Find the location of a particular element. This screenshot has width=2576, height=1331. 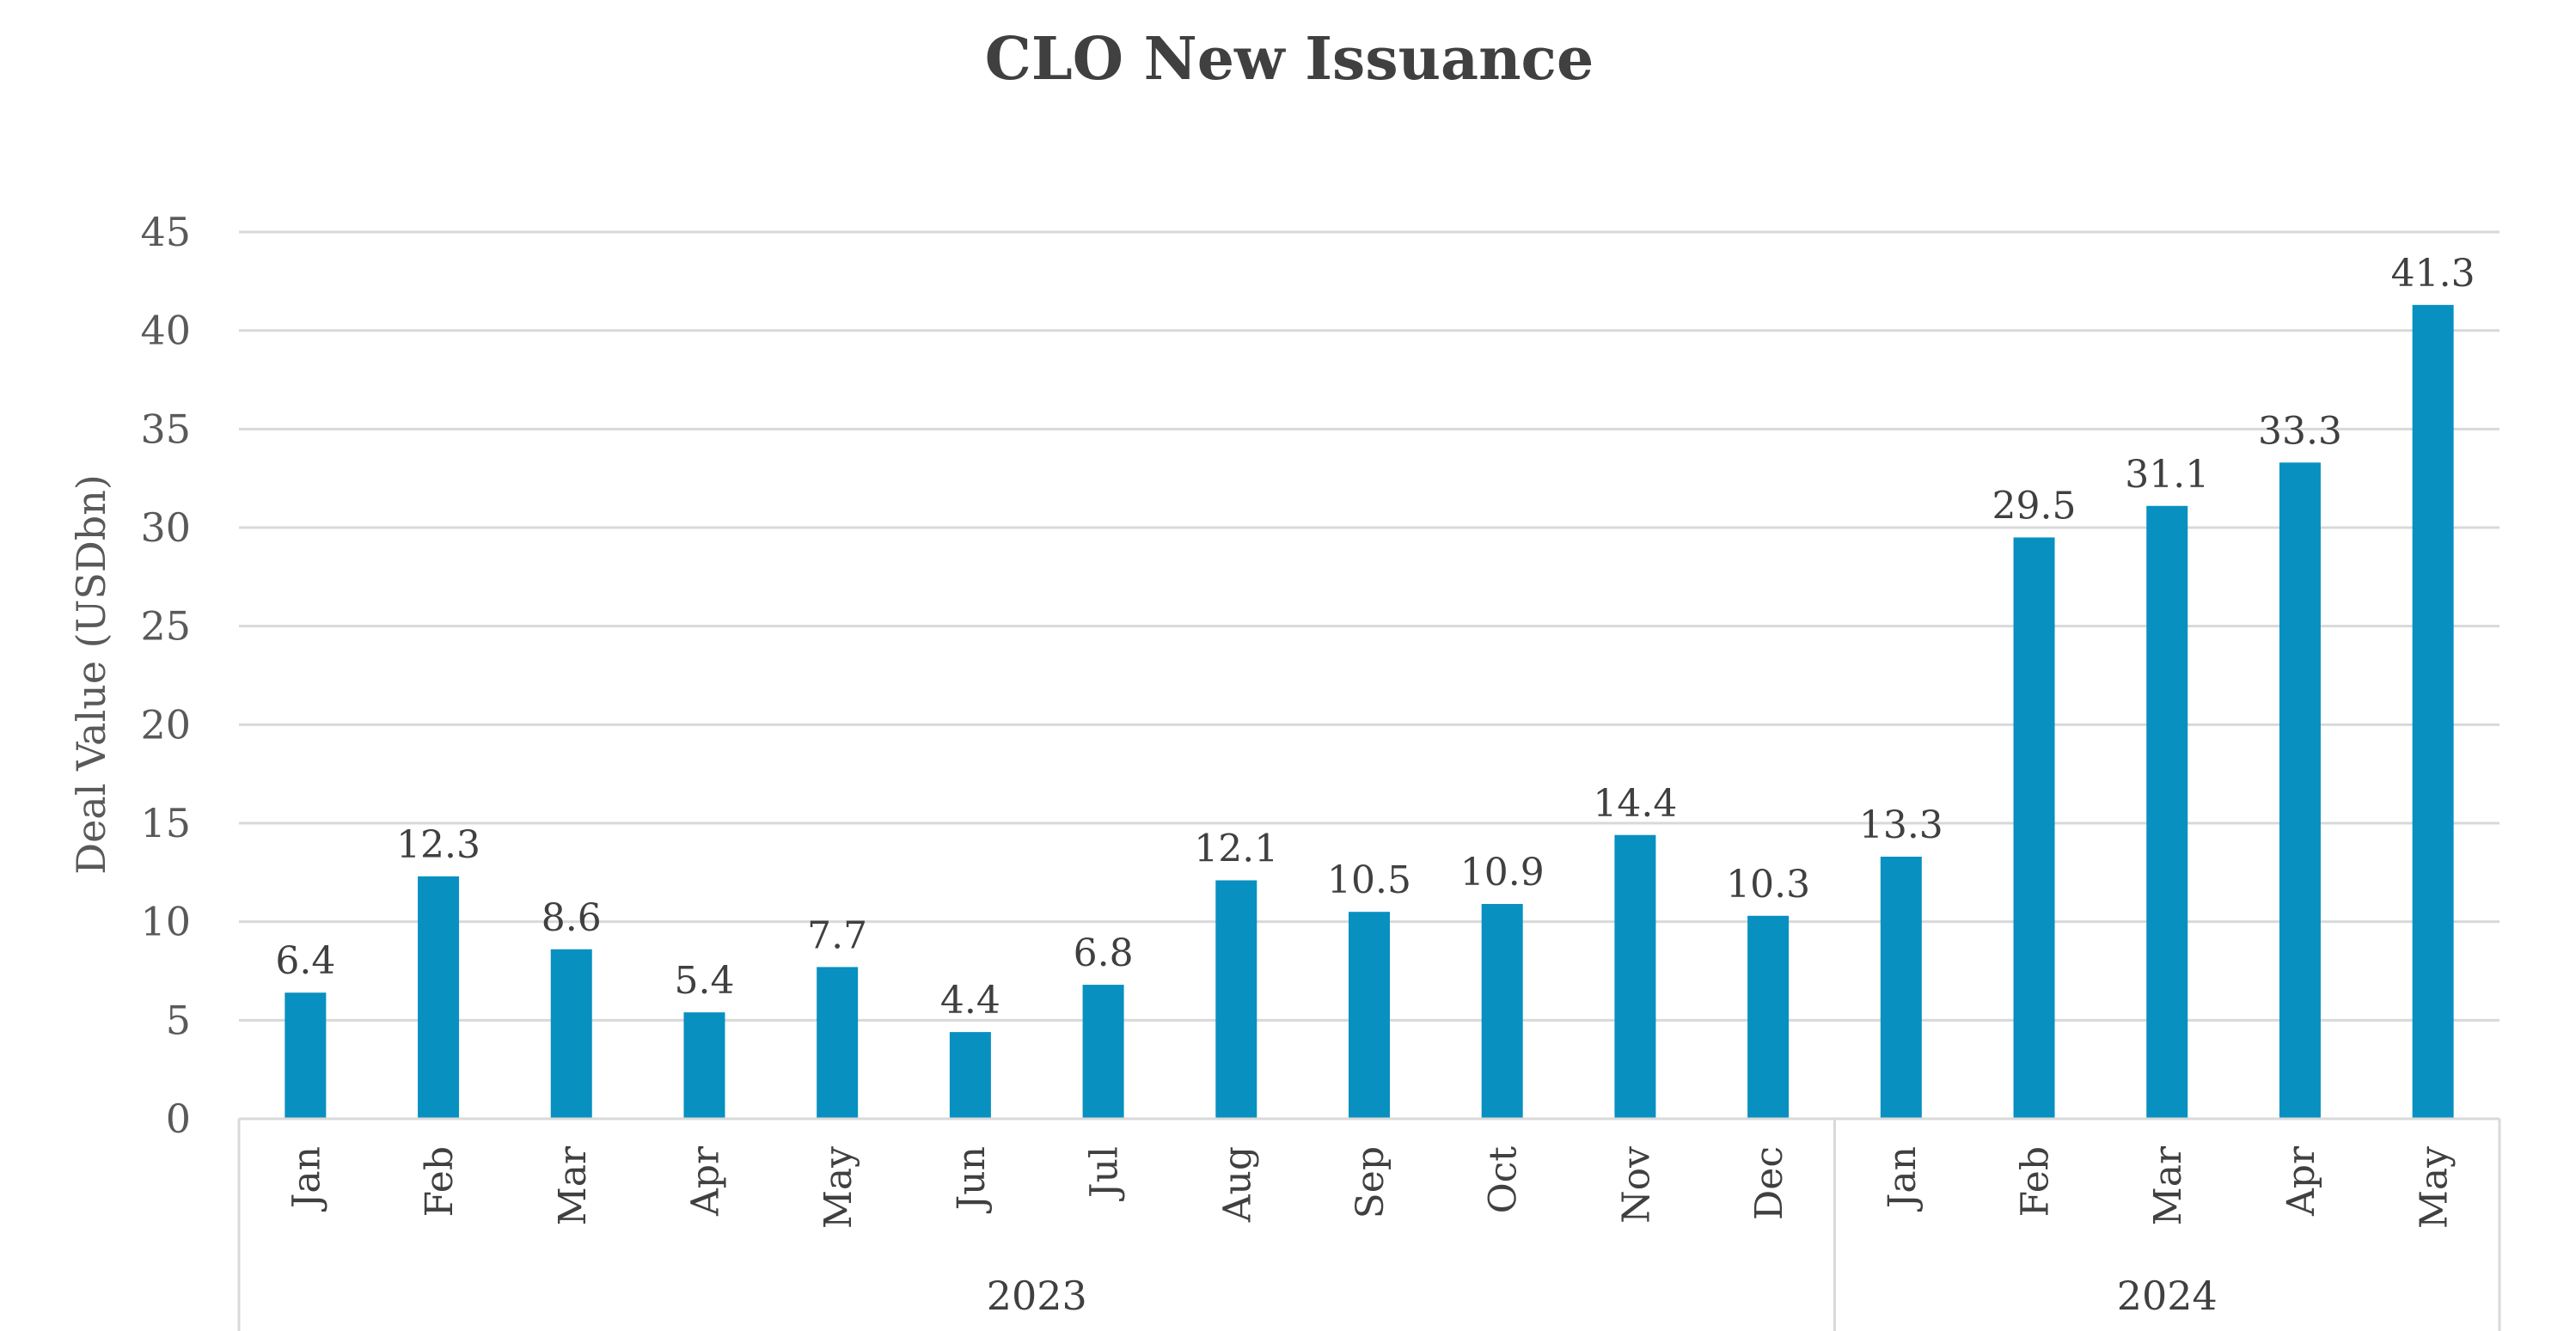

data-label: 7.7 is located at coordinates (837, 935).